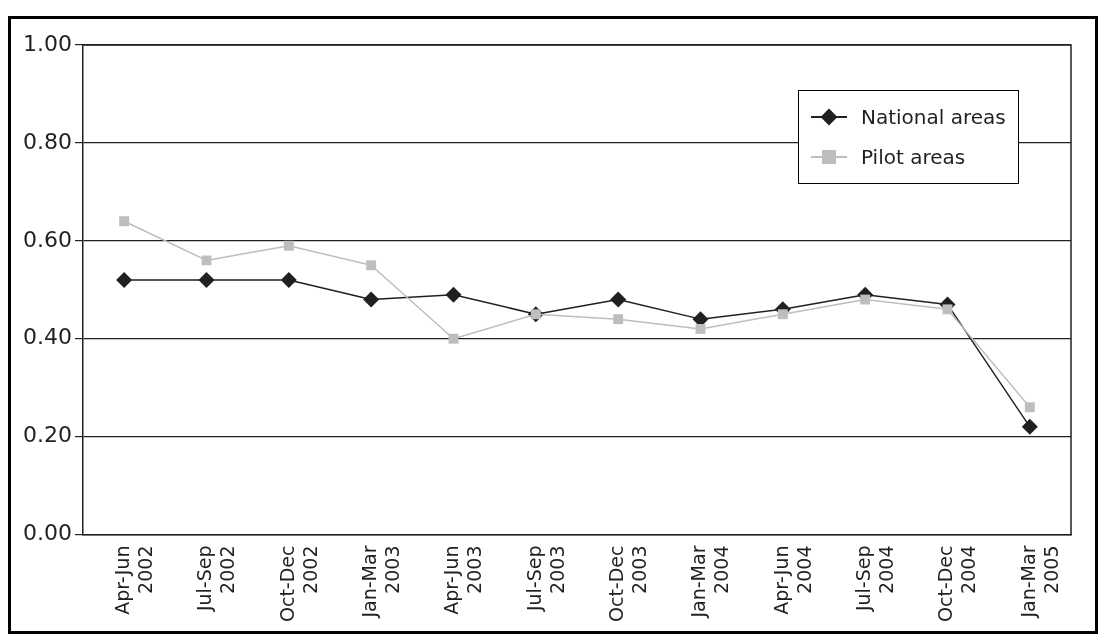  Describe the element at coordinates (47, 43) in the screenshot. I see `y-tick-label: 1.00` at that location.